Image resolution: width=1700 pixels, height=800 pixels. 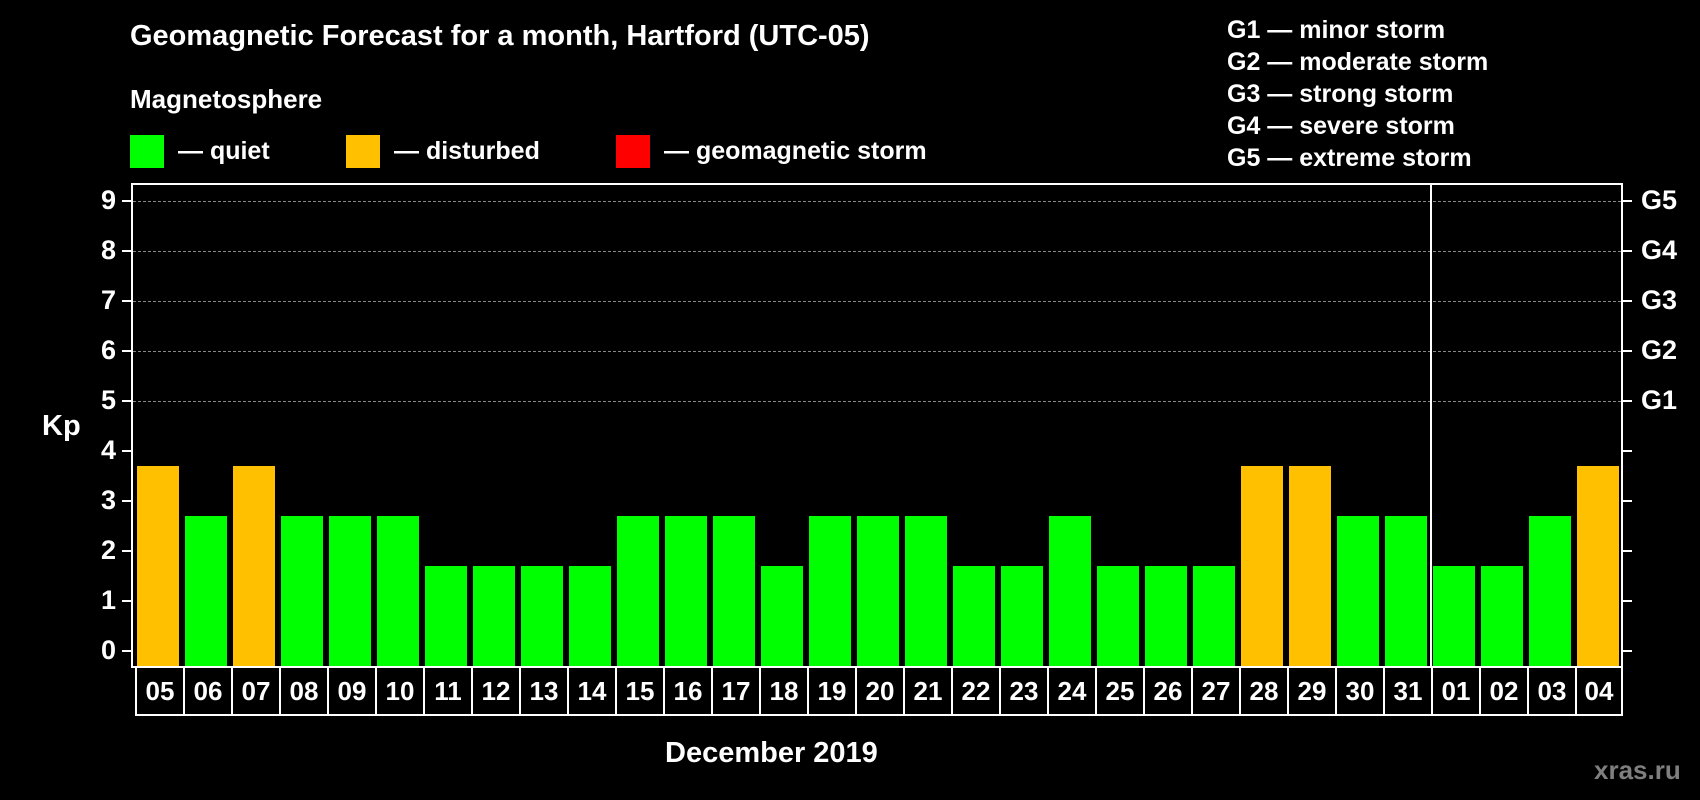 What do you see at coordinates (1263, 692) in the screenshot?
I see `x-tick-label: 28` at bounding box center [1263, 692].